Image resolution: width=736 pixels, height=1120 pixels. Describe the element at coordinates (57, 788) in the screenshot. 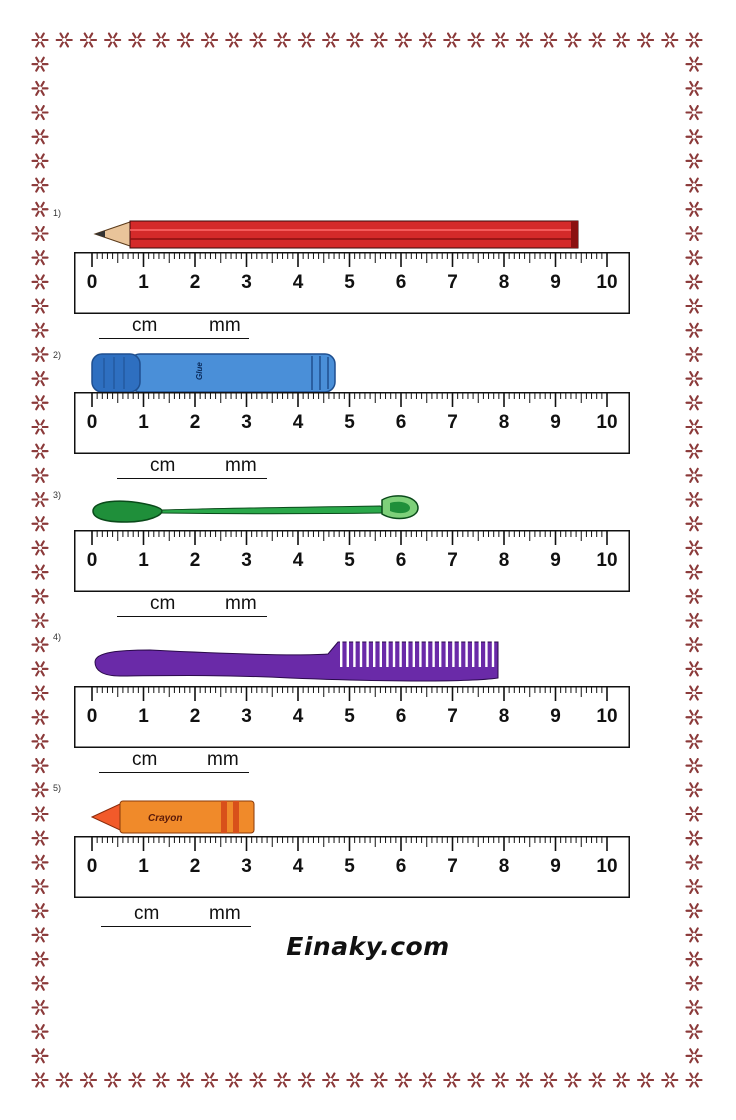

I see `problem-number: 5)` at that location.